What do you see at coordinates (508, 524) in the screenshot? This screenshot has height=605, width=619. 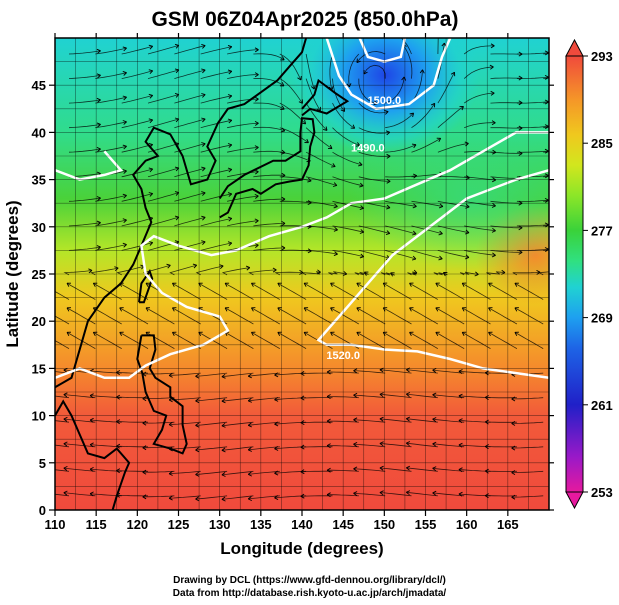 I see `x-tick-label: 165` at bounding box center [508, 524].